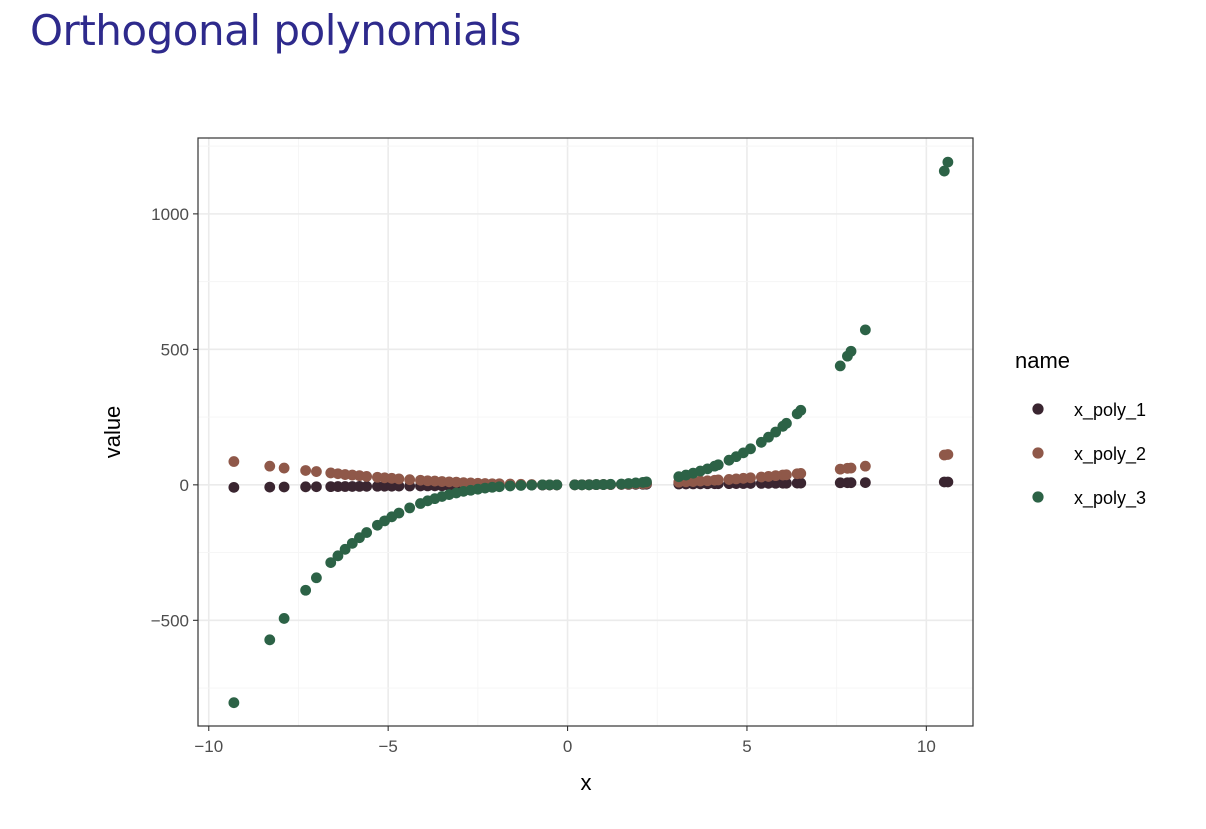 The height and width of the screenshot is (829, 1206). Describe the element at coordinates (746, 746) in the screenshot. I see `x-tick-label: 5` at that location.